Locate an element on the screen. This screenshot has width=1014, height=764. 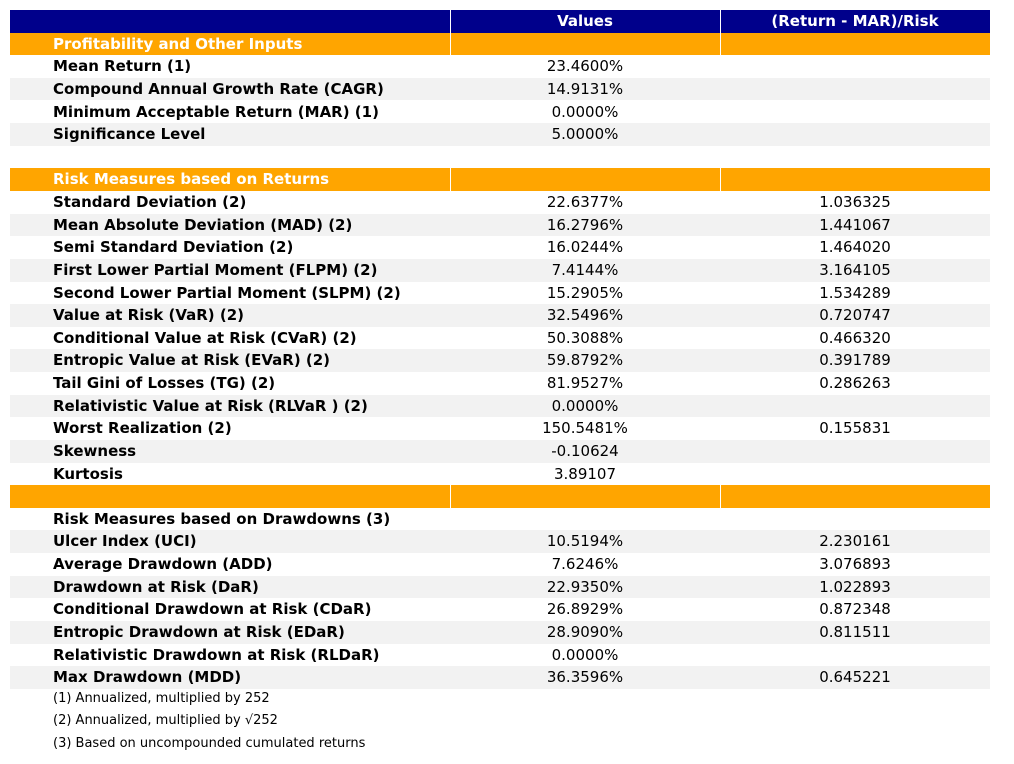
ratio-cell: 0.466320 is located at coordinates (855, 337).